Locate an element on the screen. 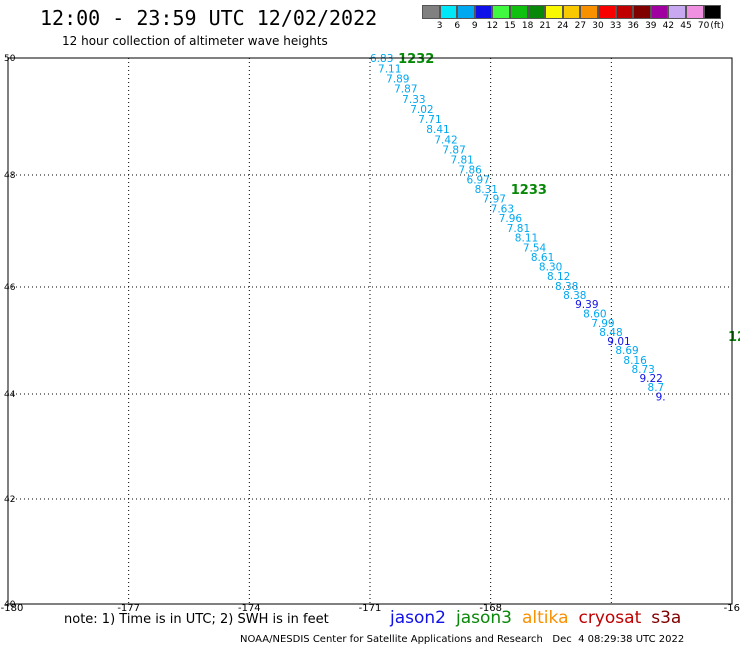  satellite-legend-item: jason2 is located at coordinates (418, 618).